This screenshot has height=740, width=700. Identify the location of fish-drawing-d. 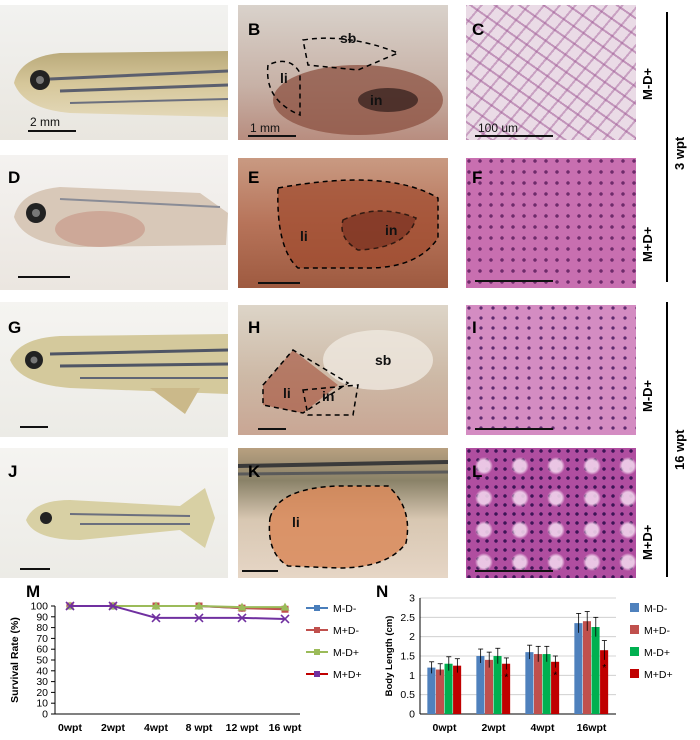
(121, 217).